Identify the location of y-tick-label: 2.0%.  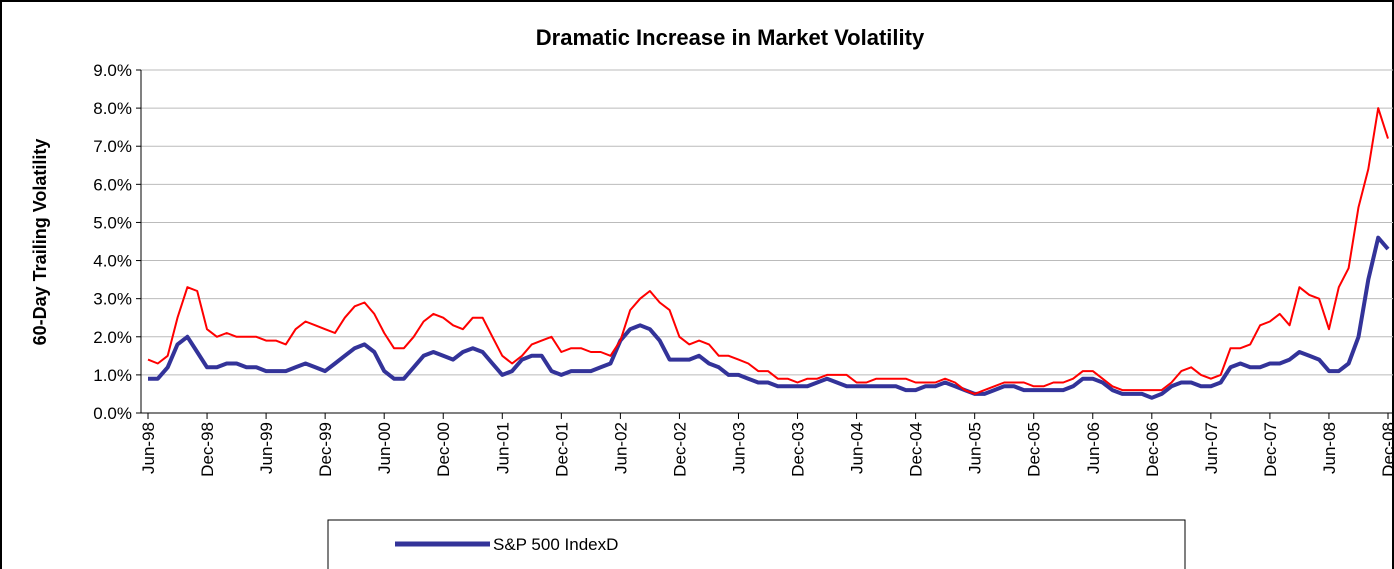
(112, 337).